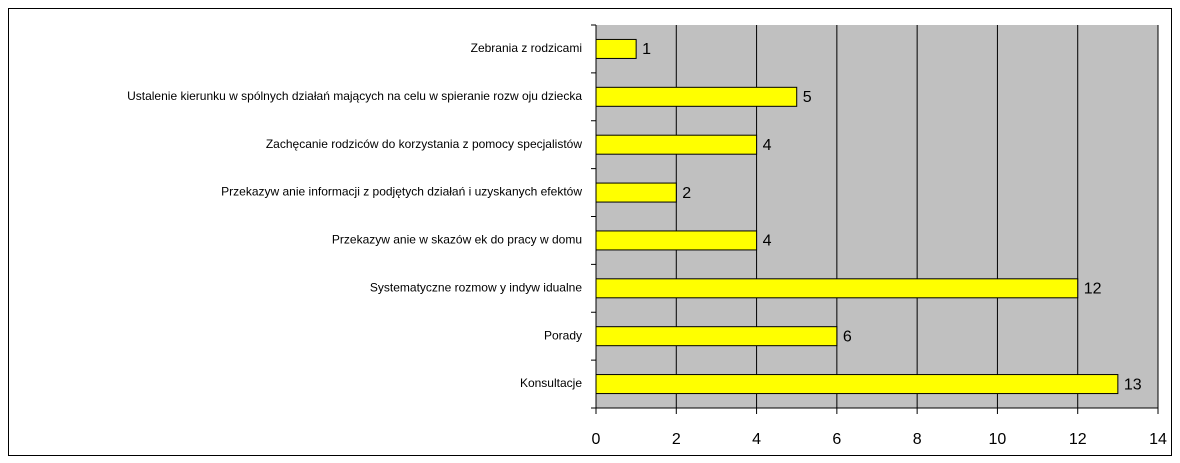 The image size is (1180, 463). I want to click on value-label: 1, so click(646, 49).